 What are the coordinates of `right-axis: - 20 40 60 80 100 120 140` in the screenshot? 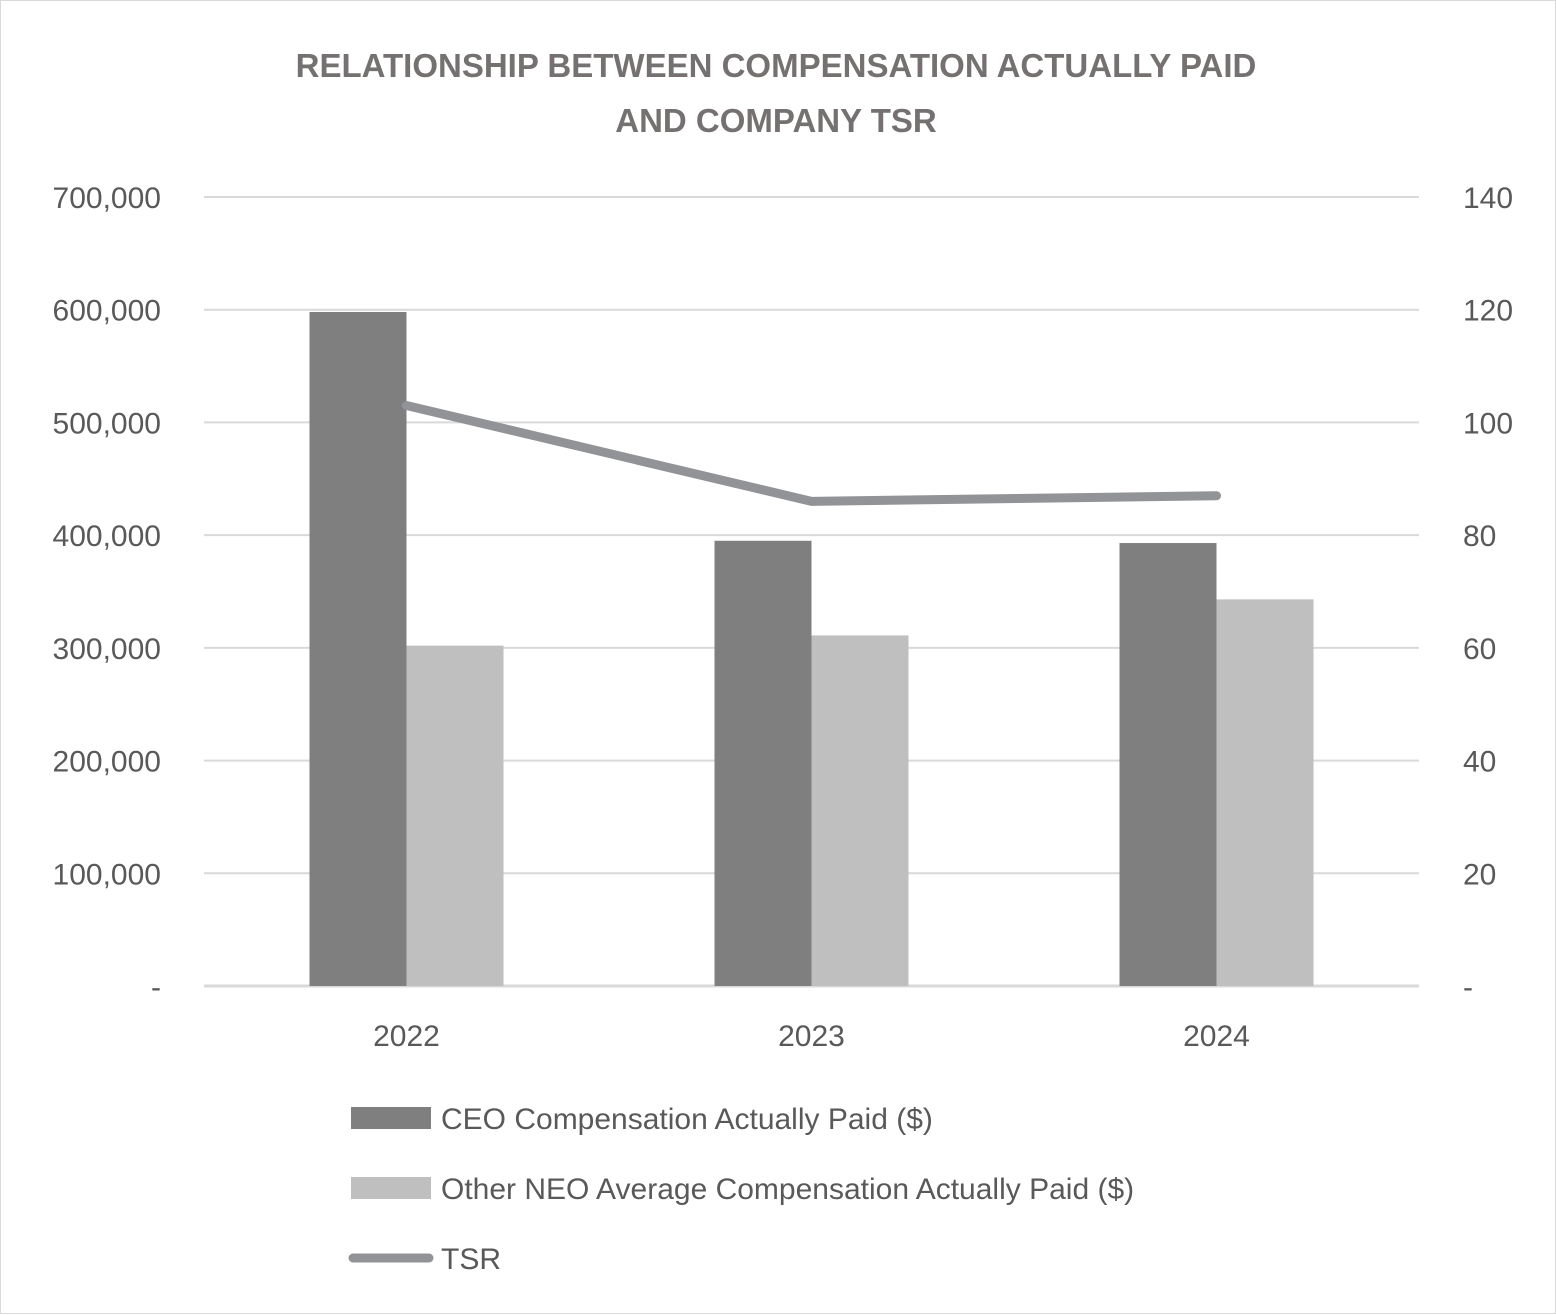 It's located at (1488, 593).